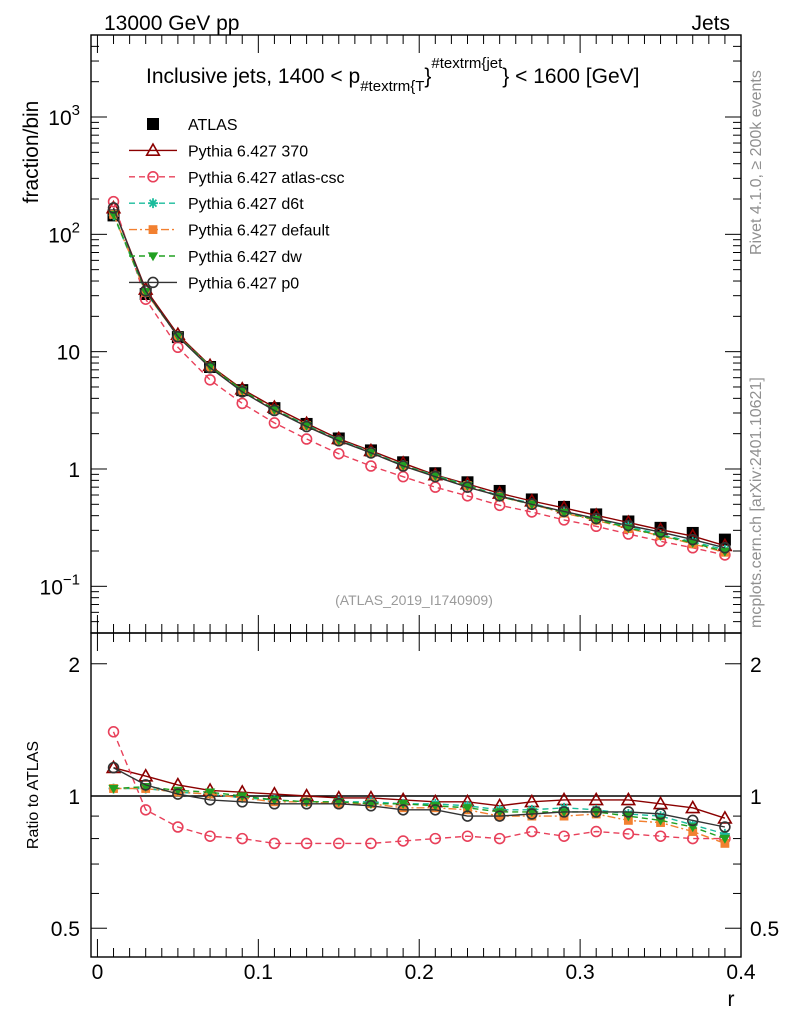 This screenshot has width=786, height=1024. Describe the element at coordinates (213, 125) in the screenshot. I see `legend-entry-atlas-label: ATLAS` at that location.